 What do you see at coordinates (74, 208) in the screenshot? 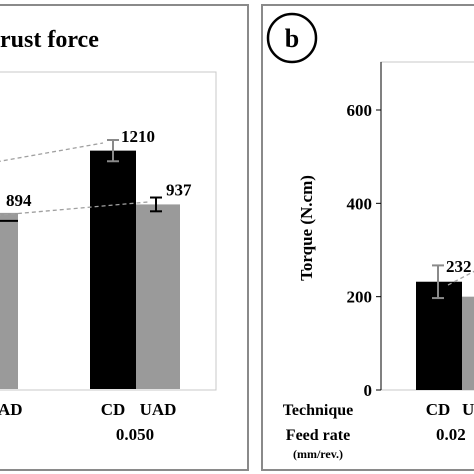
I see `panel-a-trend-line-uad` at bounding box center [74, 208].